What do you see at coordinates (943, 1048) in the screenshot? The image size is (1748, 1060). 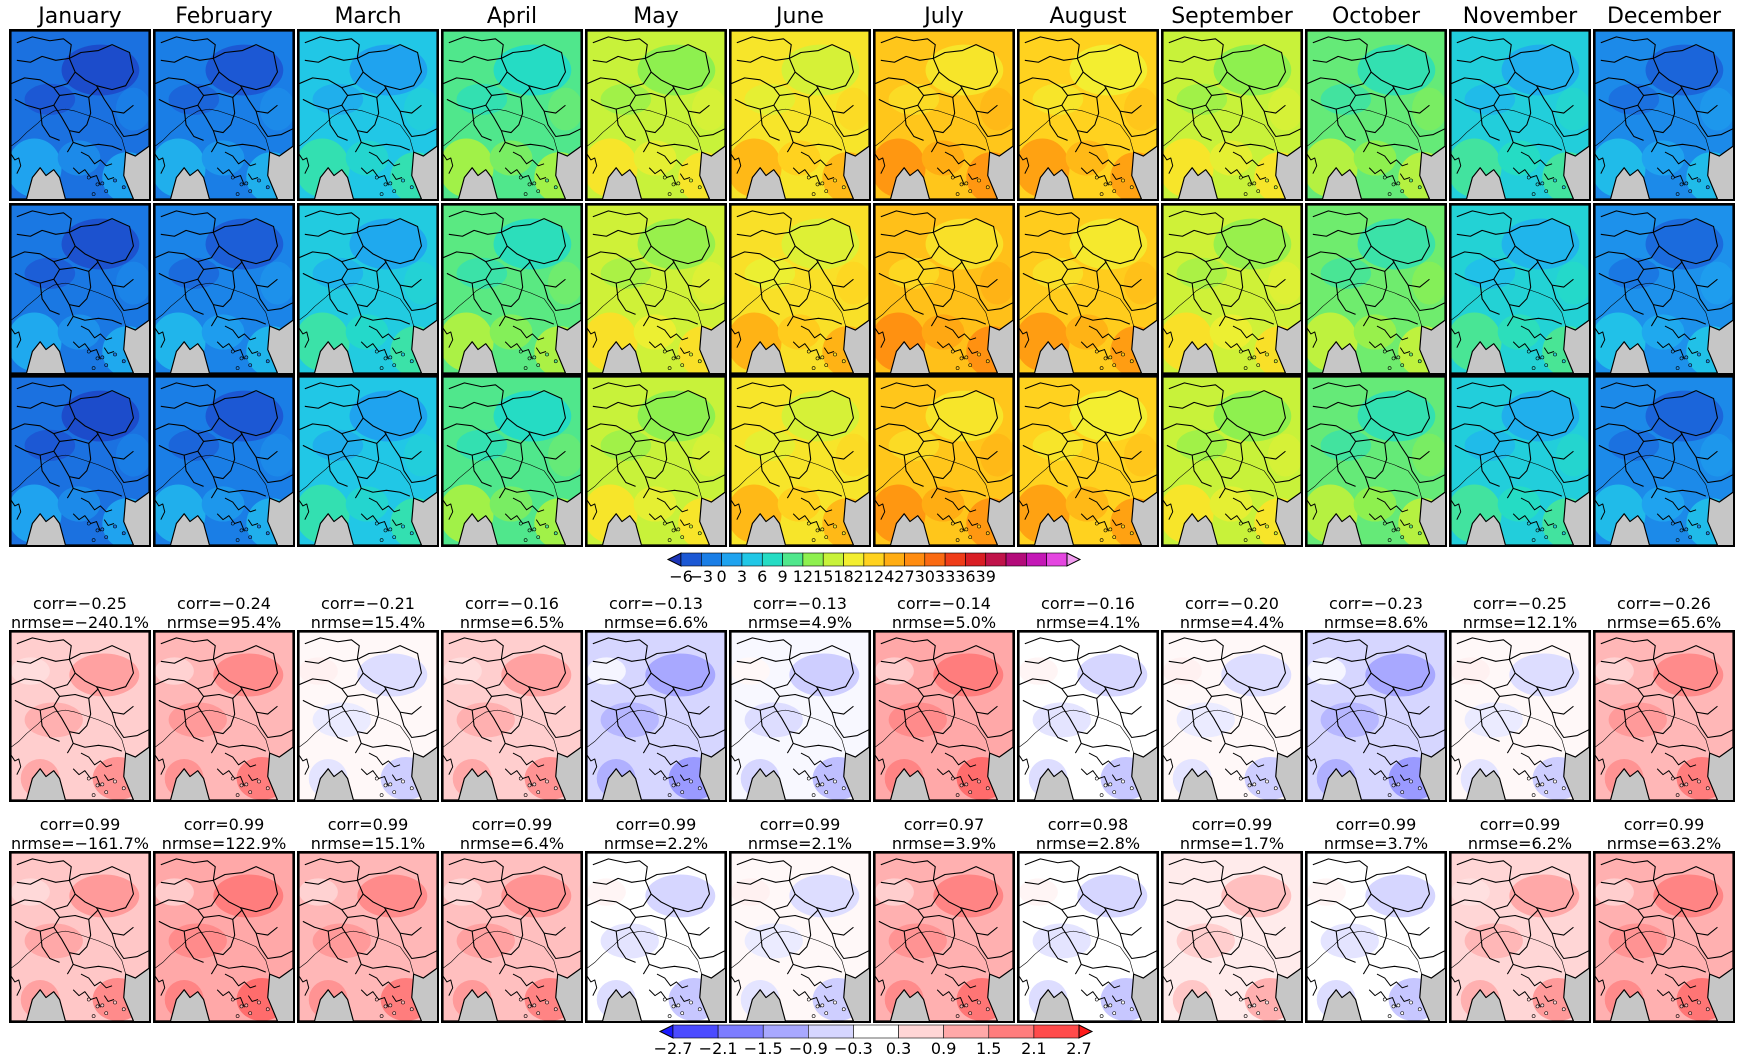 I see `colorbar-tick-label: 0.9` at bounding box center [943, 1048].